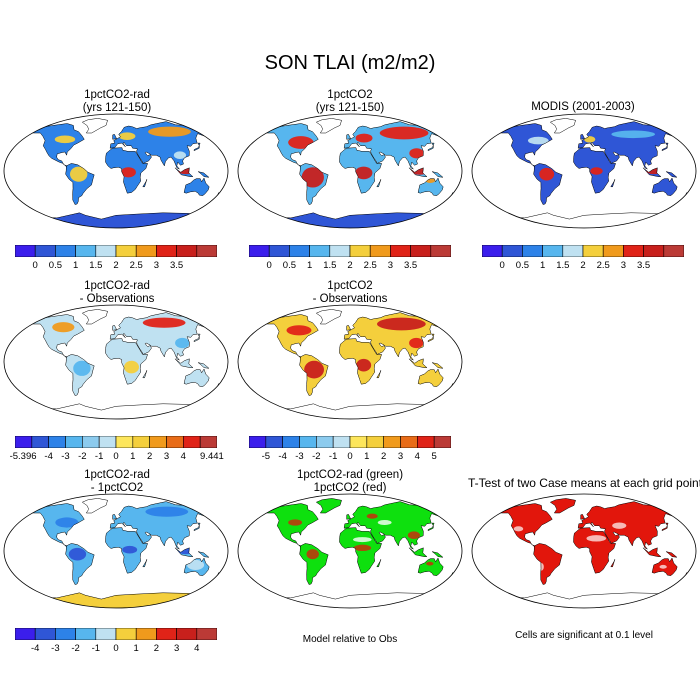 Image resolution: width=700 pixels, height=700 pixels. What do you see at coordinates (623, 265) in the screenshot?
I see `cb3-label: 3` at bounding box center [623, 265].